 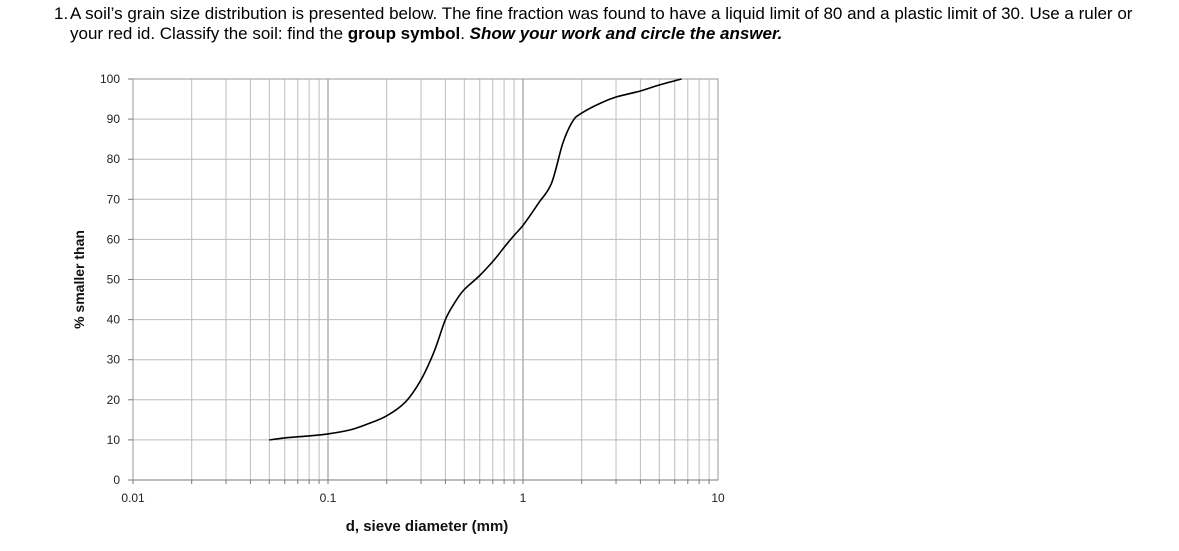 I want to click on x-tick-label: 0.01, so click(x=133, y=498).